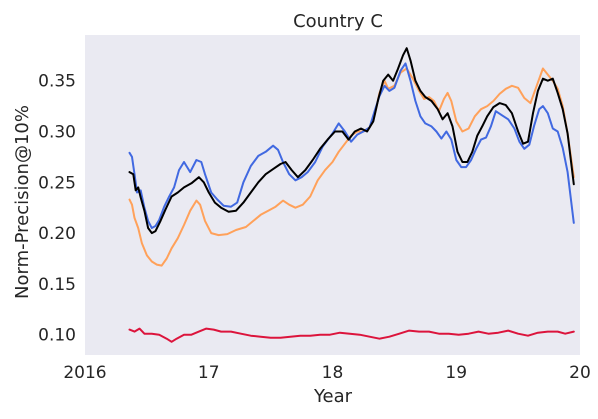 The height and width of the screenshot is (419, 598). What do you see at coordinates (456, 373) in the screenshot?
I see `x-tick-label: 19` at bounding box center [456, 373].